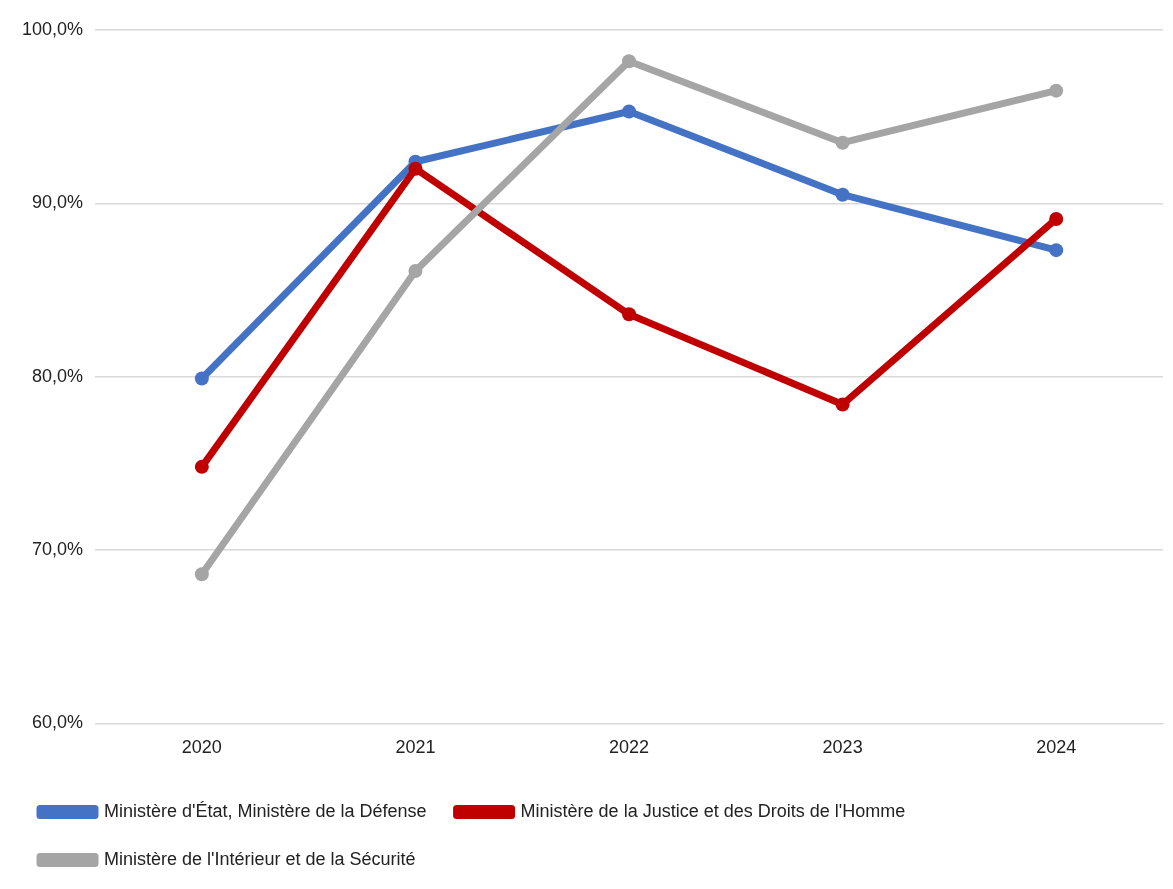 The width and height of the screenshot is (1173, 889). What do you see at coordinates (842, 747) in the screenshot?
I see `x-tick-label: 2023` at bounding box center [842, 747].